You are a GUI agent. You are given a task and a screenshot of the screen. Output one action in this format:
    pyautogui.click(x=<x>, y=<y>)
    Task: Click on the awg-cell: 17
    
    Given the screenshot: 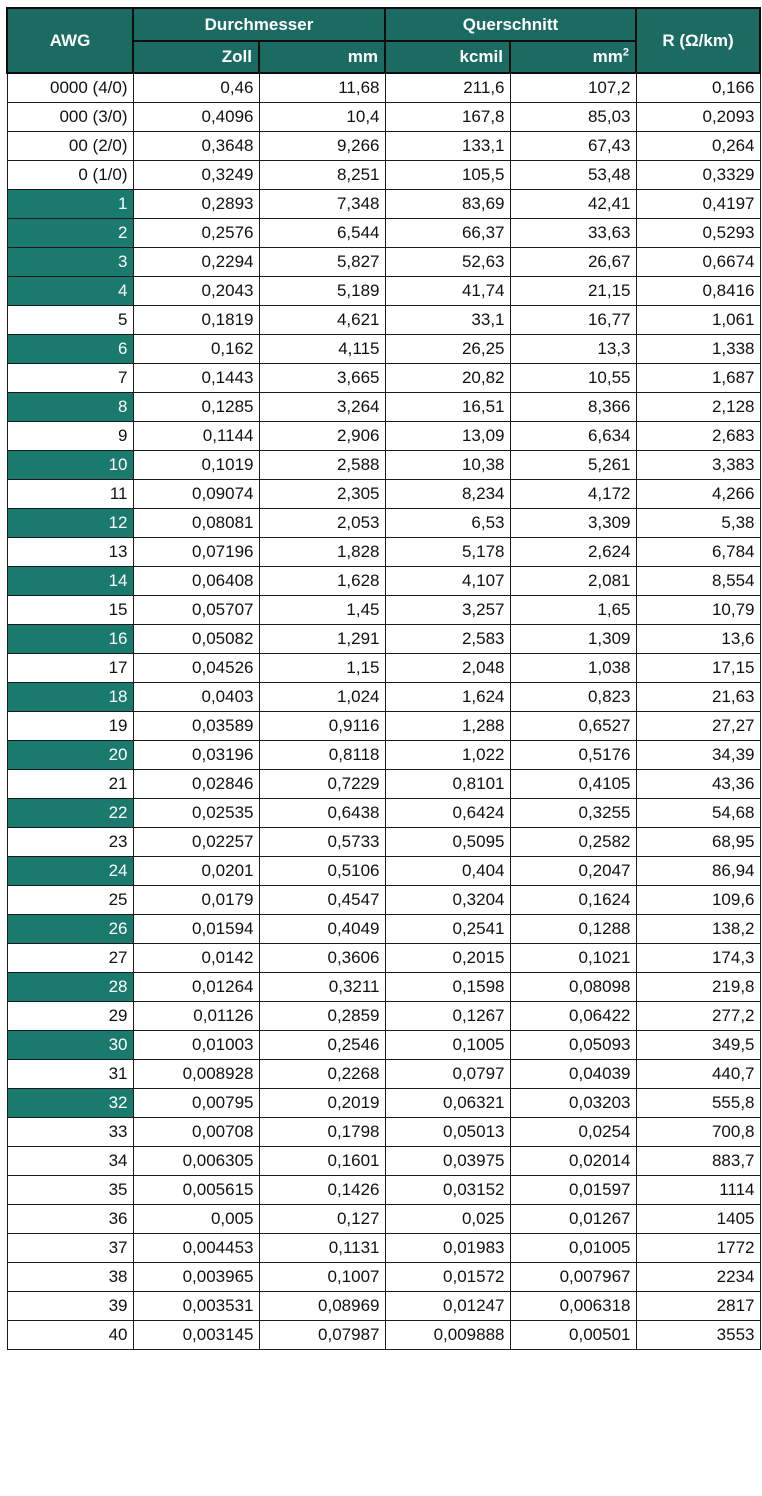 What is the action you would take?
    pyautogui.click(x=70, y=668)
    